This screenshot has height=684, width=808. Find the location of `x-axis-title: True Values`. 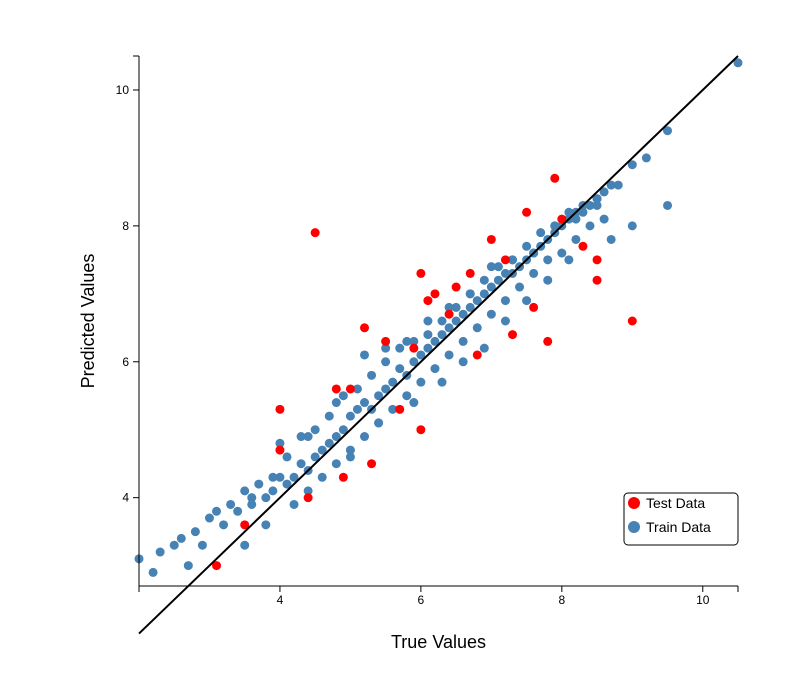

x-axis-title: True Values is located at coordinates (438, 642).